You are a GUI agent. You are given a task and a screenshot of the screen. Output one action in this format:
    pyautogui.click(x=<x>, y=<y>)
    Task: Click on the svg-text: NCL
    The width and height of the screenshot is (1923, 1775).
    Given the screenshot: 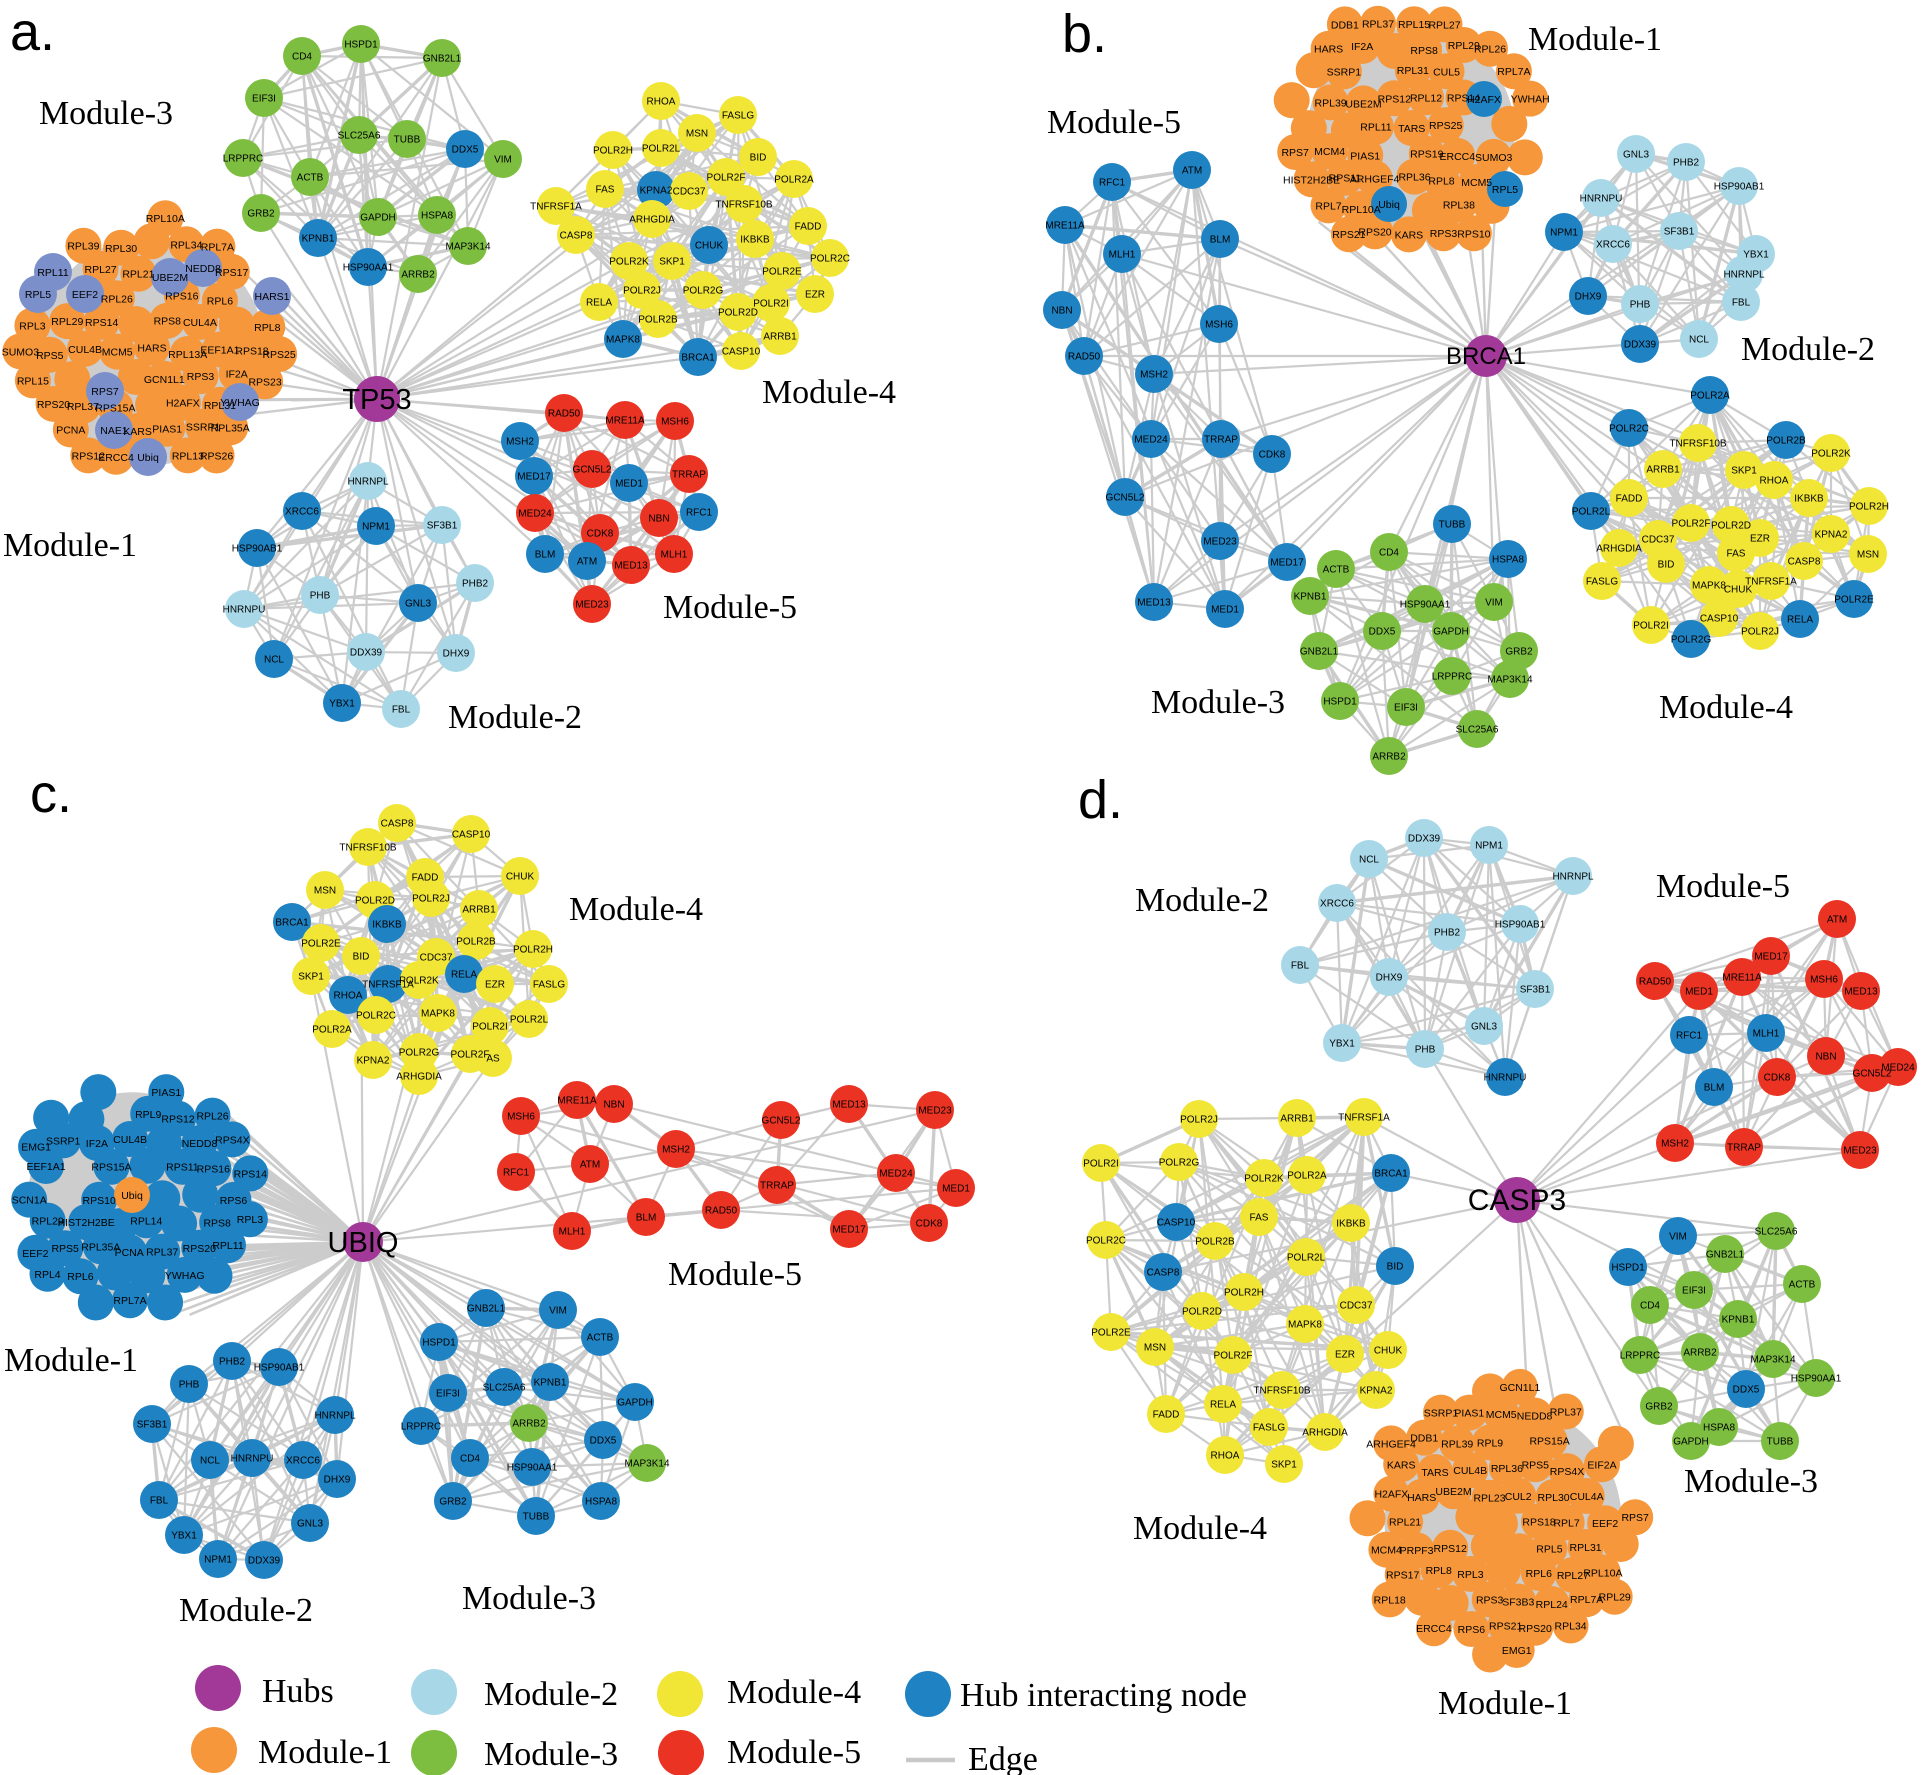 What is the action you would take?
    pyautogui.click(x=1369, y=860)
    